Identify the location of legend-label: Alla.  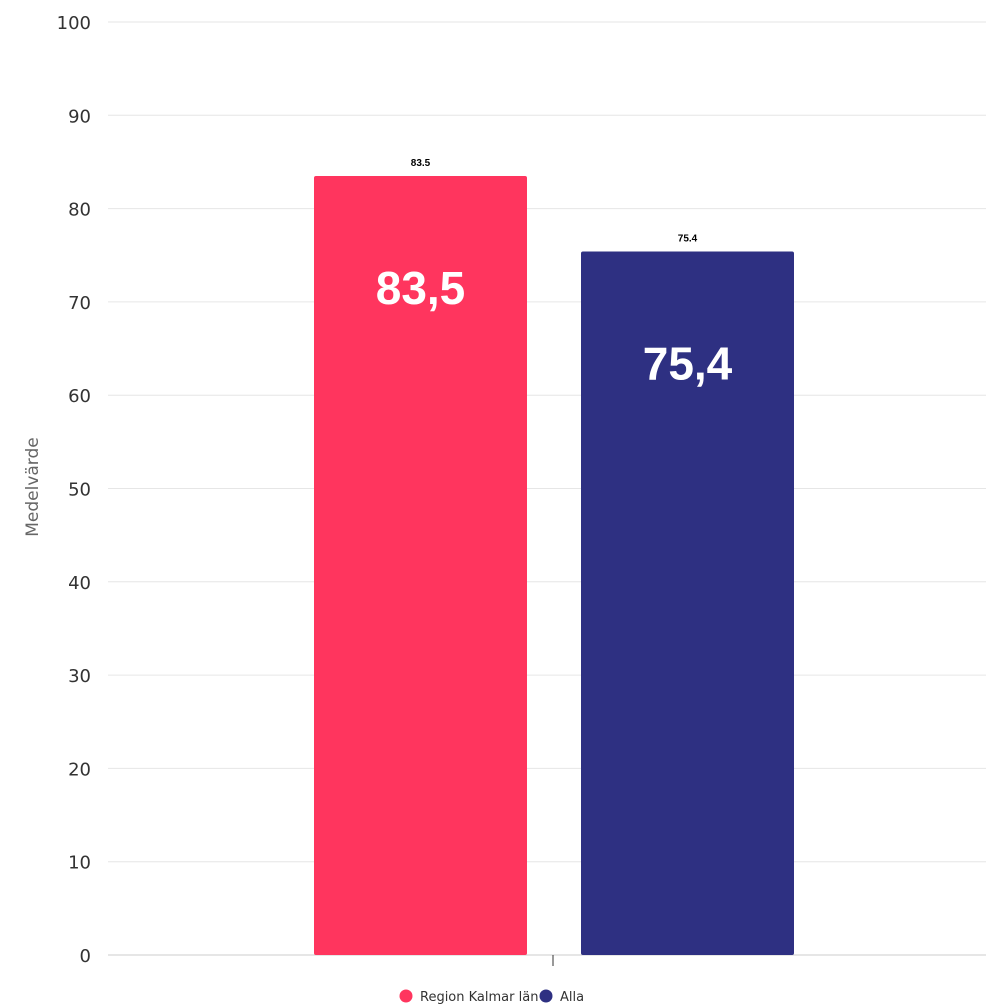
(572, 997).